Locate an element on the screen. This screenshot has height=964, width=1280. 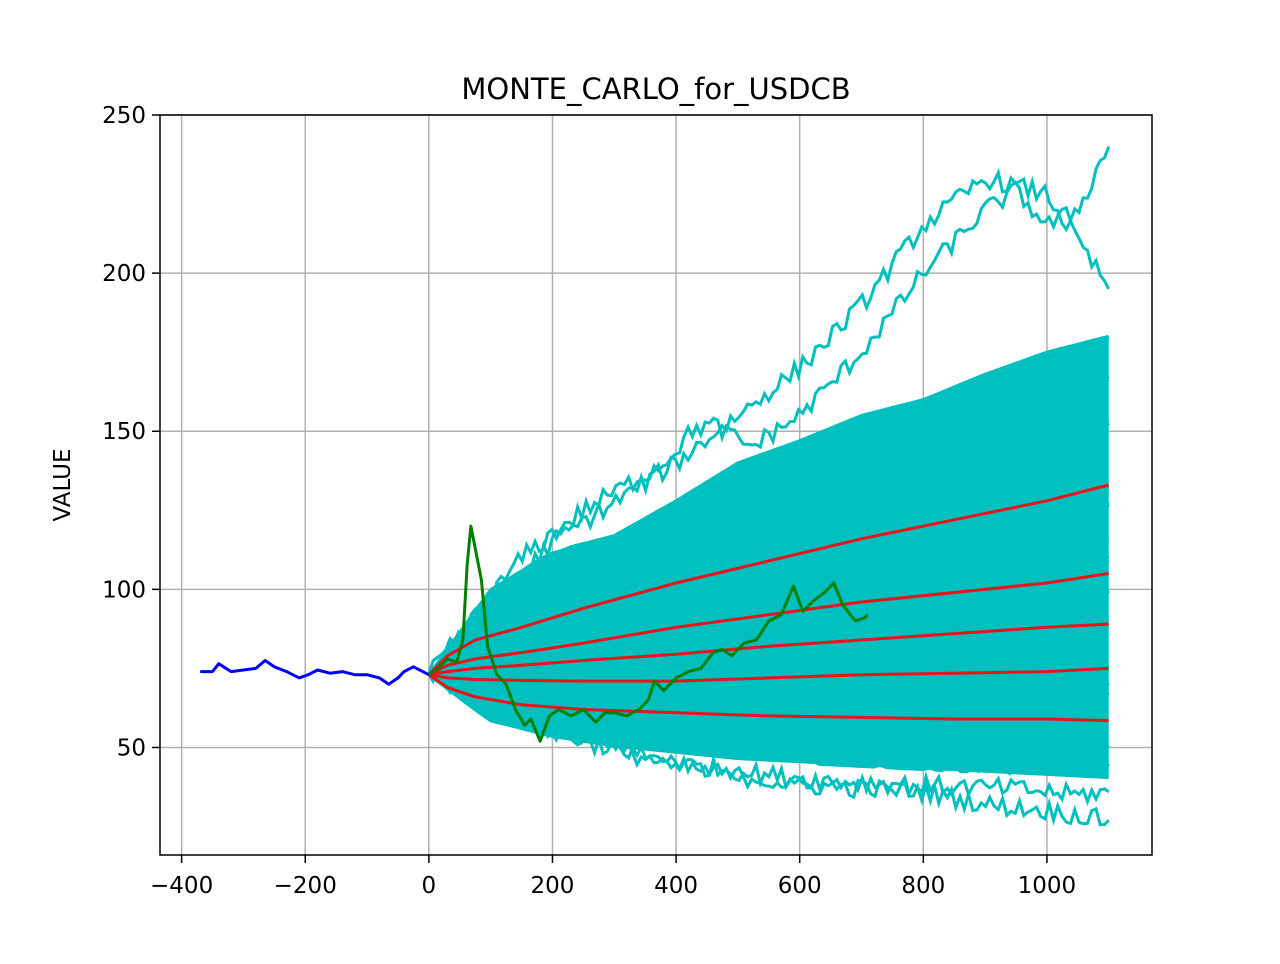
percentile-lines is located at coordinates (768, 603).